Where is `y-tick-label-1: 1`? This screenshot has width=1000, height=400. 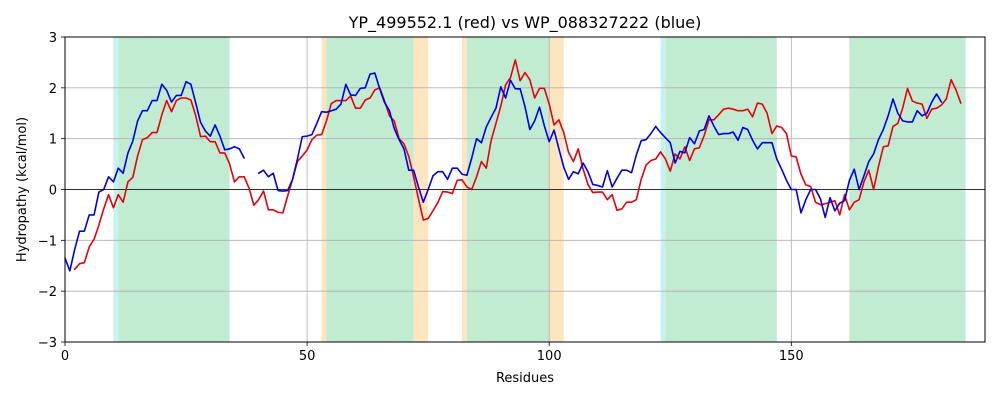 y-tick-label-1: 1 is located at coordinates (53, 140).